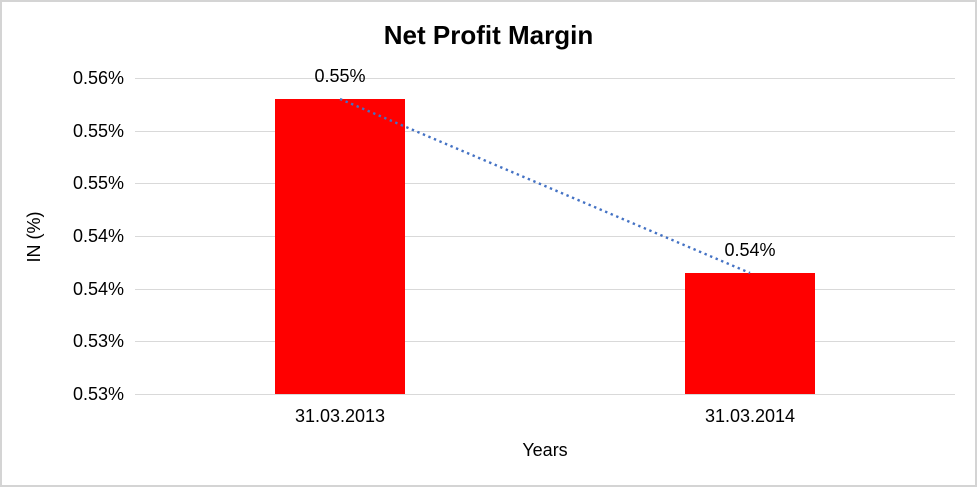 This screenshot has width=977, height=487. I want to click on bar-31.03.2014, so click(750, 333).